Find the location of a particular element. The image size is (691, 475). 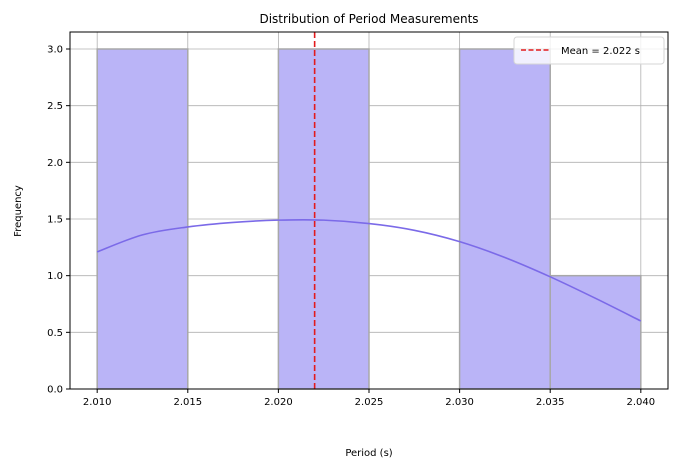

x-tick-label: 2.015 is located at coordinates (187, 402).